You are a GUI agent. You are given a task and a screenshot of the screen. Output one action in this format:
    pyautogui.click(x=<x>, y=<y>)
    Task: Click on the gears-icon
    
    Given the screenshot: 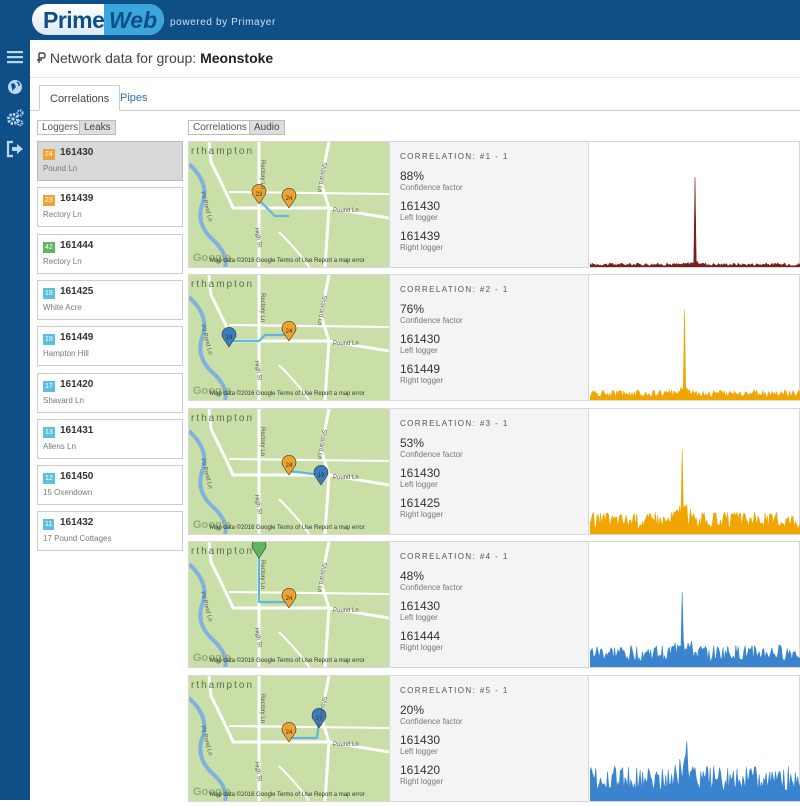 What is the action you would take?
    pyautogui.click(x=15, y=118)
    